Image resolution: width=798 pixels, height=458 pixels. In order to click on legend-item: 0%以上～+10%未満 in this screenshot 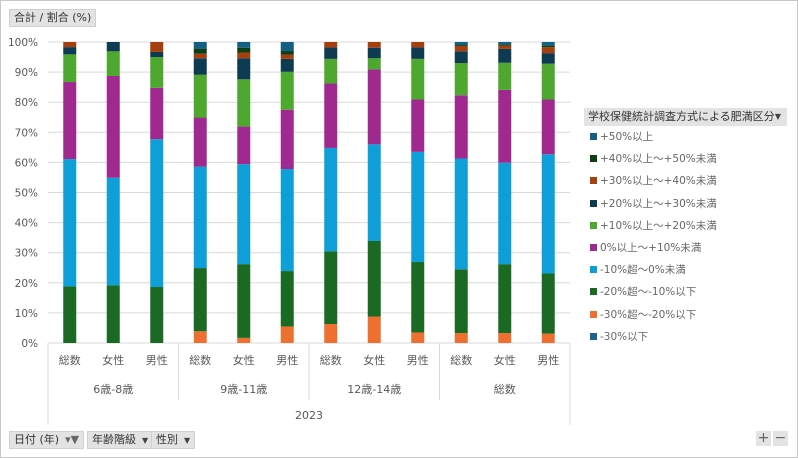, I will do `click(685, 248)`.